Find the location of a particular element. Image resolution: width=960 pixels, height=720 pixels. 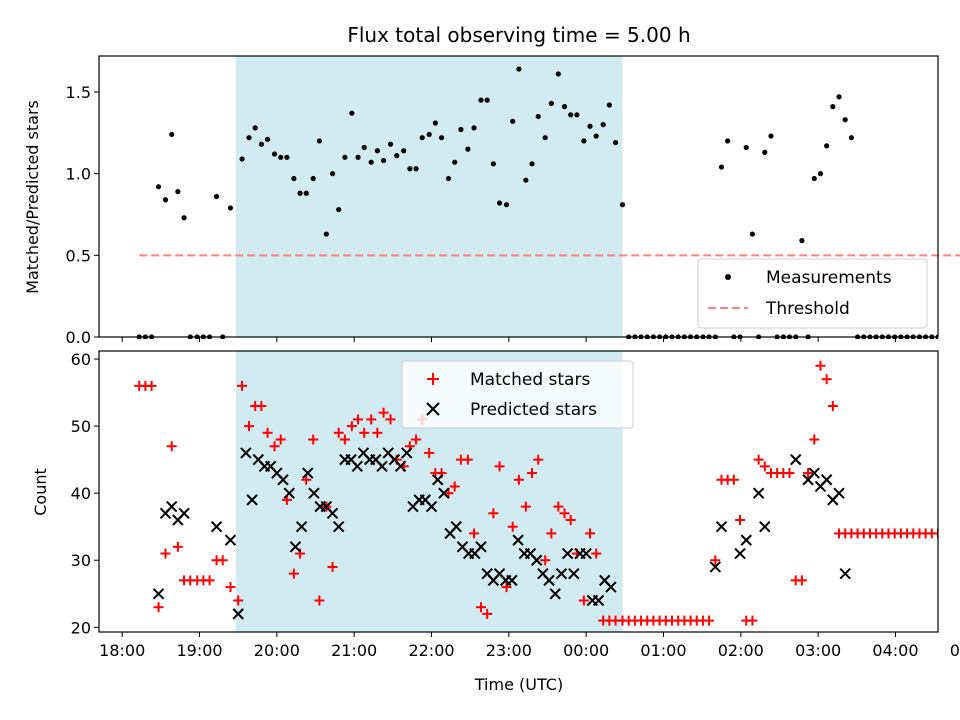

legend-measurements-marker is located at coordinates (728, 277).